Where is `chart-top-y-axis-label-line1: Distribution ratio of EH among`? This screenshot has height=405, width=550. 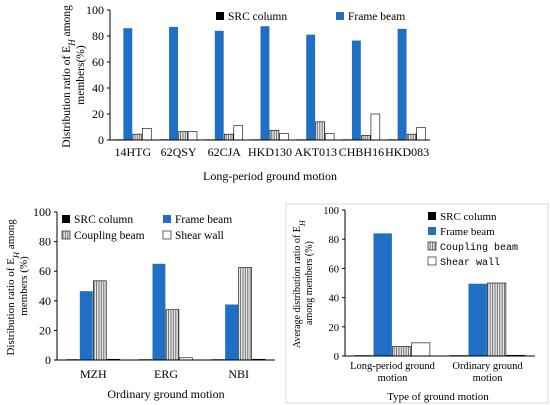
chart-top-y-axis-label-line1: Distribution ratio of EH among is located at coordinates (69, 74).